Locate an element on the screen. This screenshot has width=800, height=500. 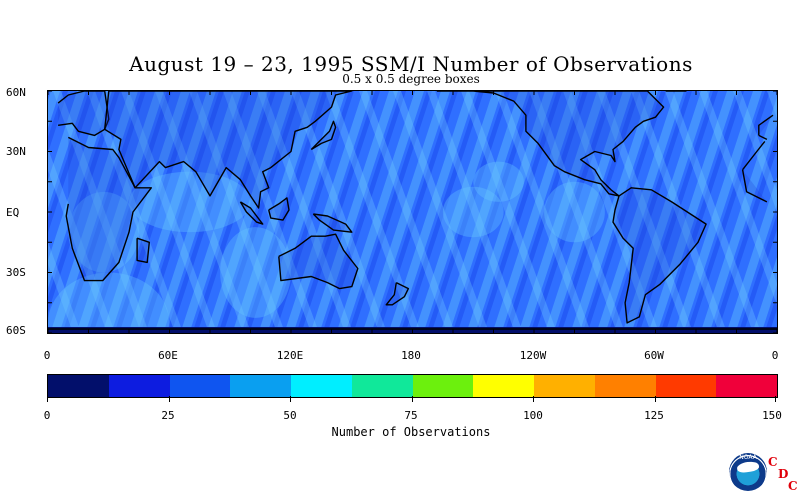
sumatra-land is located at coordinates (251, 213).